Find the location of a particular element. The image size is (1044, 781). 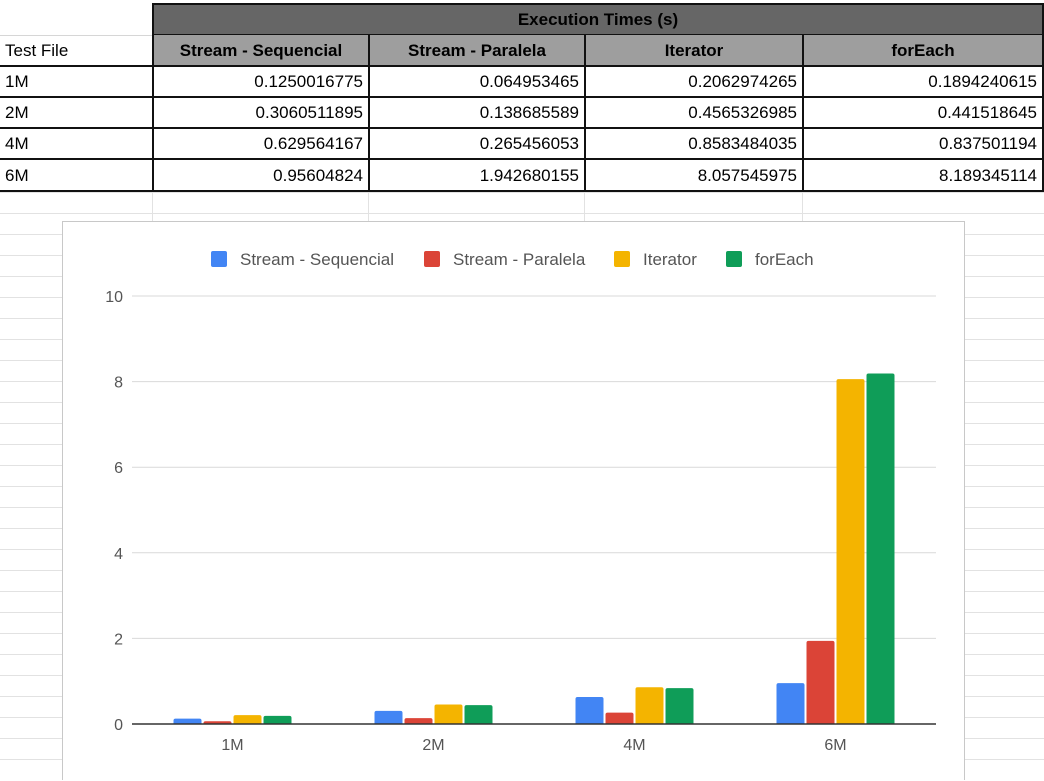

table-cell: 0.8583484035 is located at coordinates (693, 144).